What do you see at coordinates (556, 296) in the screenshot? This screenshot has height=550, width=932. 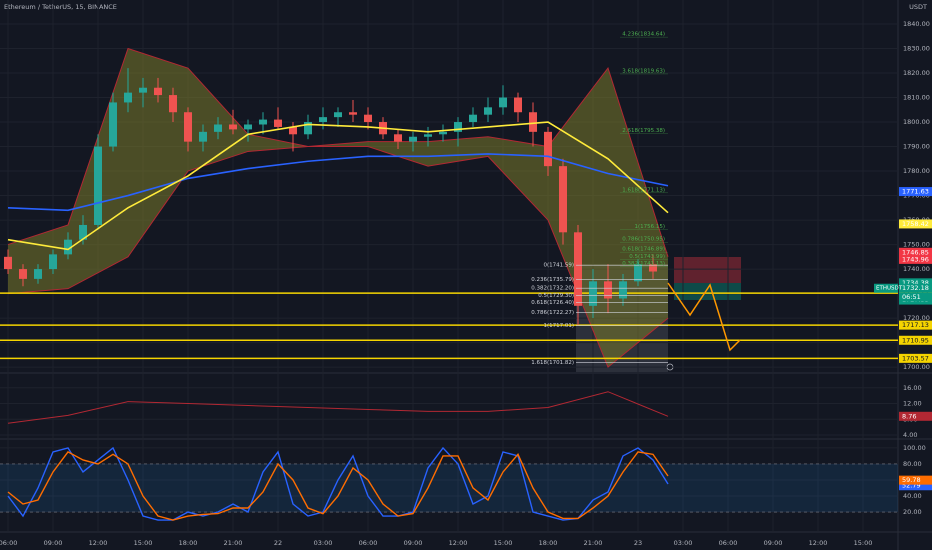 I see `fib-label: 0.5(1729.30)` at bounding box center [556, 296].